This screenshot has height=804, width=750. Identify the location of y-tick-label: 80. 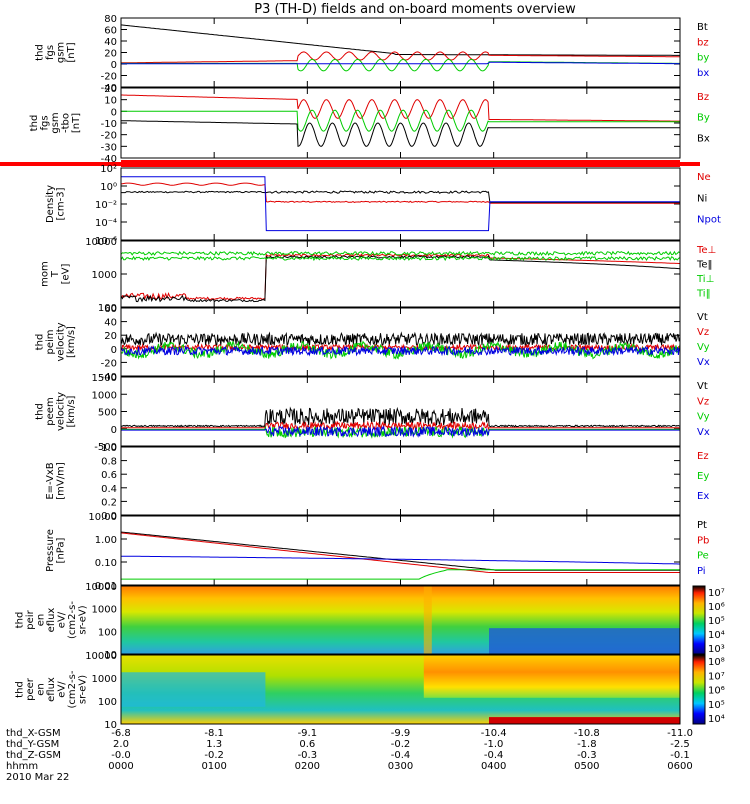
(110, 19).